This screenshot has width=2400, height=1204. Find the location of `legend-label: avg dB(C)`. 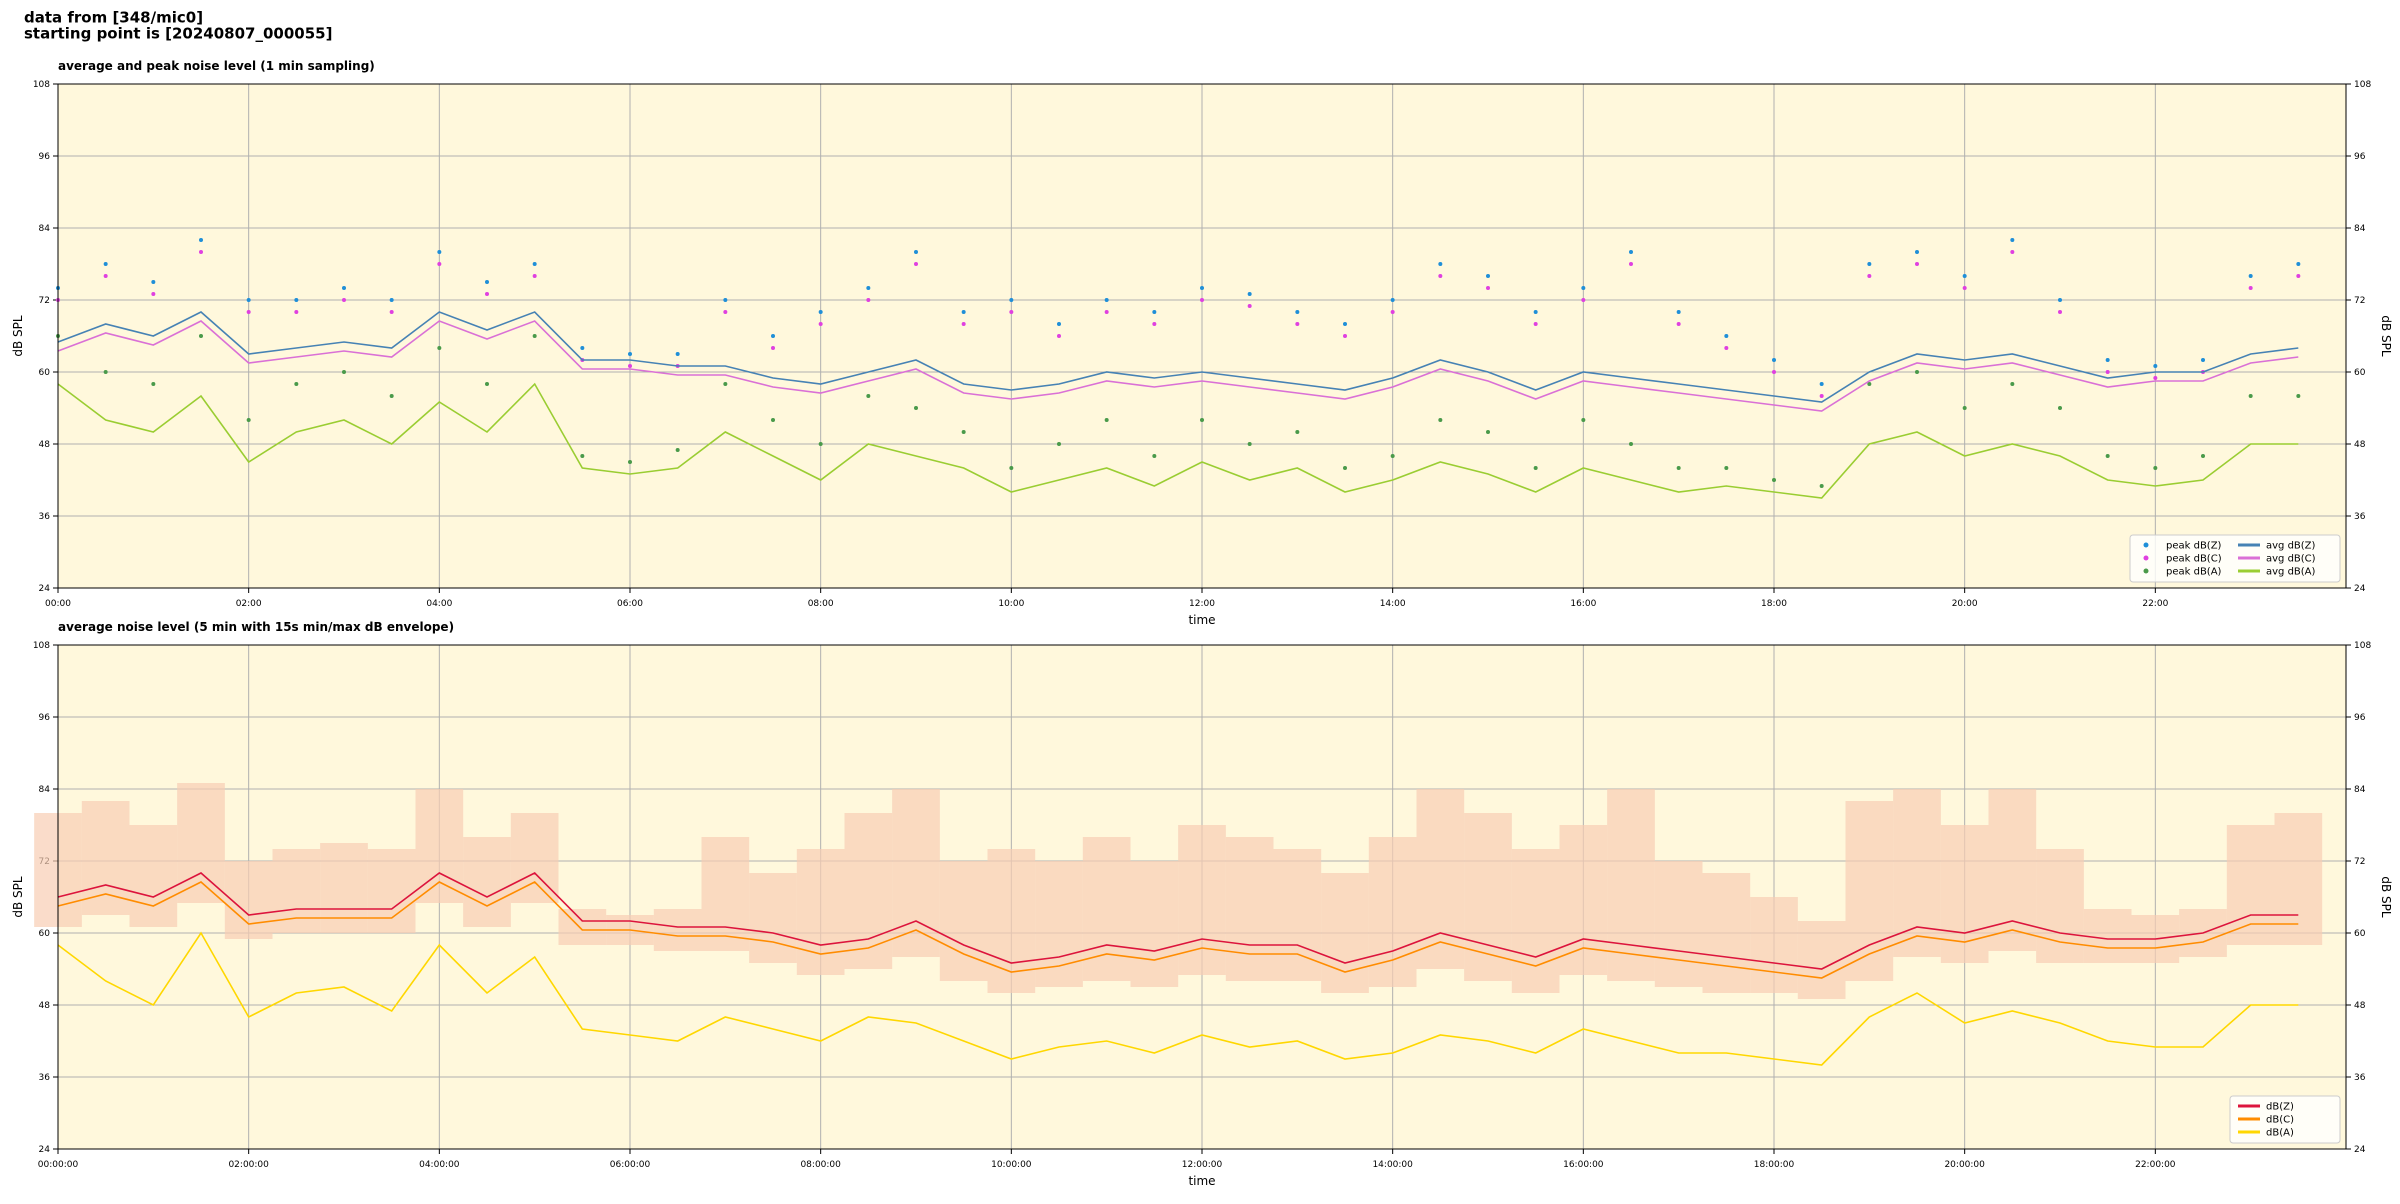

legend-label: avg dB(C) is located at coordinates (2291, 559).